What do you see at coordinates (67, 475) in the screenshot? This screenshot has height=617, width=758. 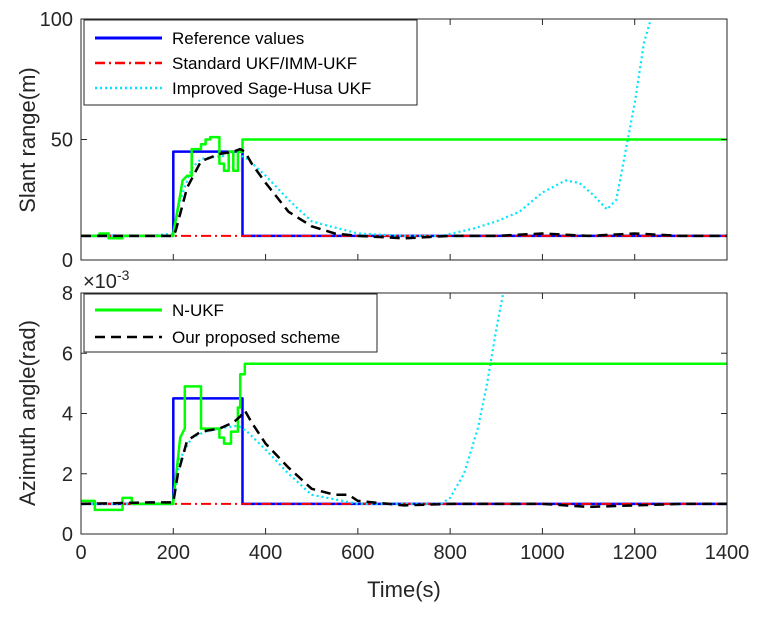 I see `bottom-ytick-label: 2` at bounding box center [67, 475].